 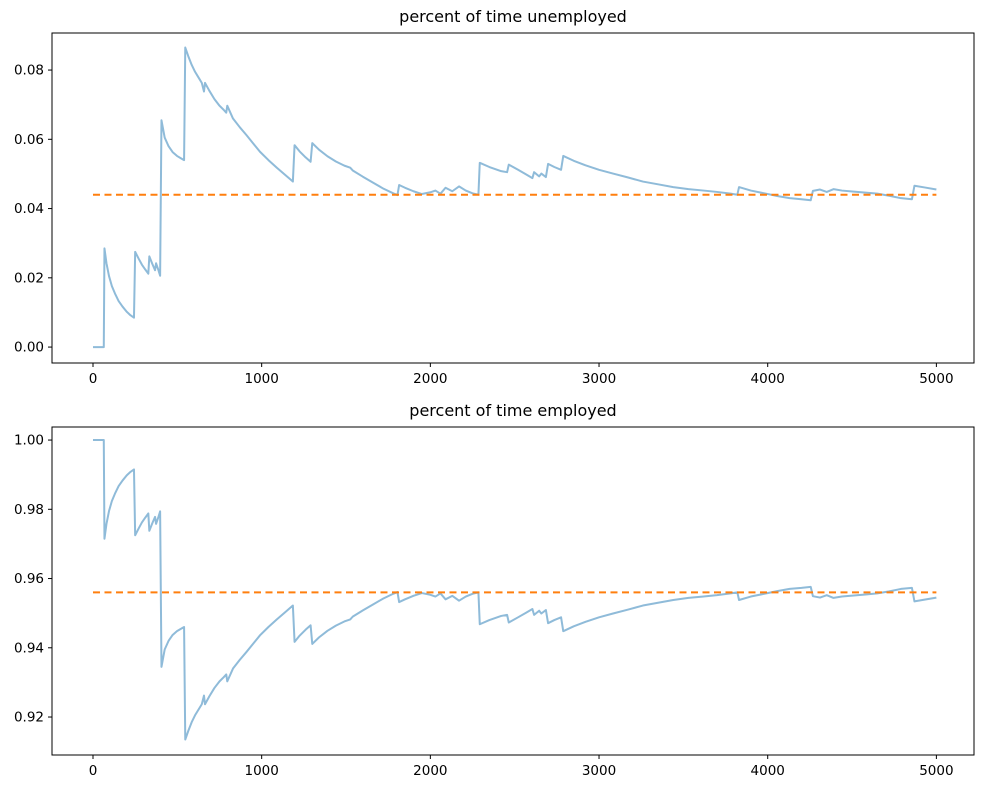 I want to click on y-tick-label: 0.06, so click(x=29, y=140).